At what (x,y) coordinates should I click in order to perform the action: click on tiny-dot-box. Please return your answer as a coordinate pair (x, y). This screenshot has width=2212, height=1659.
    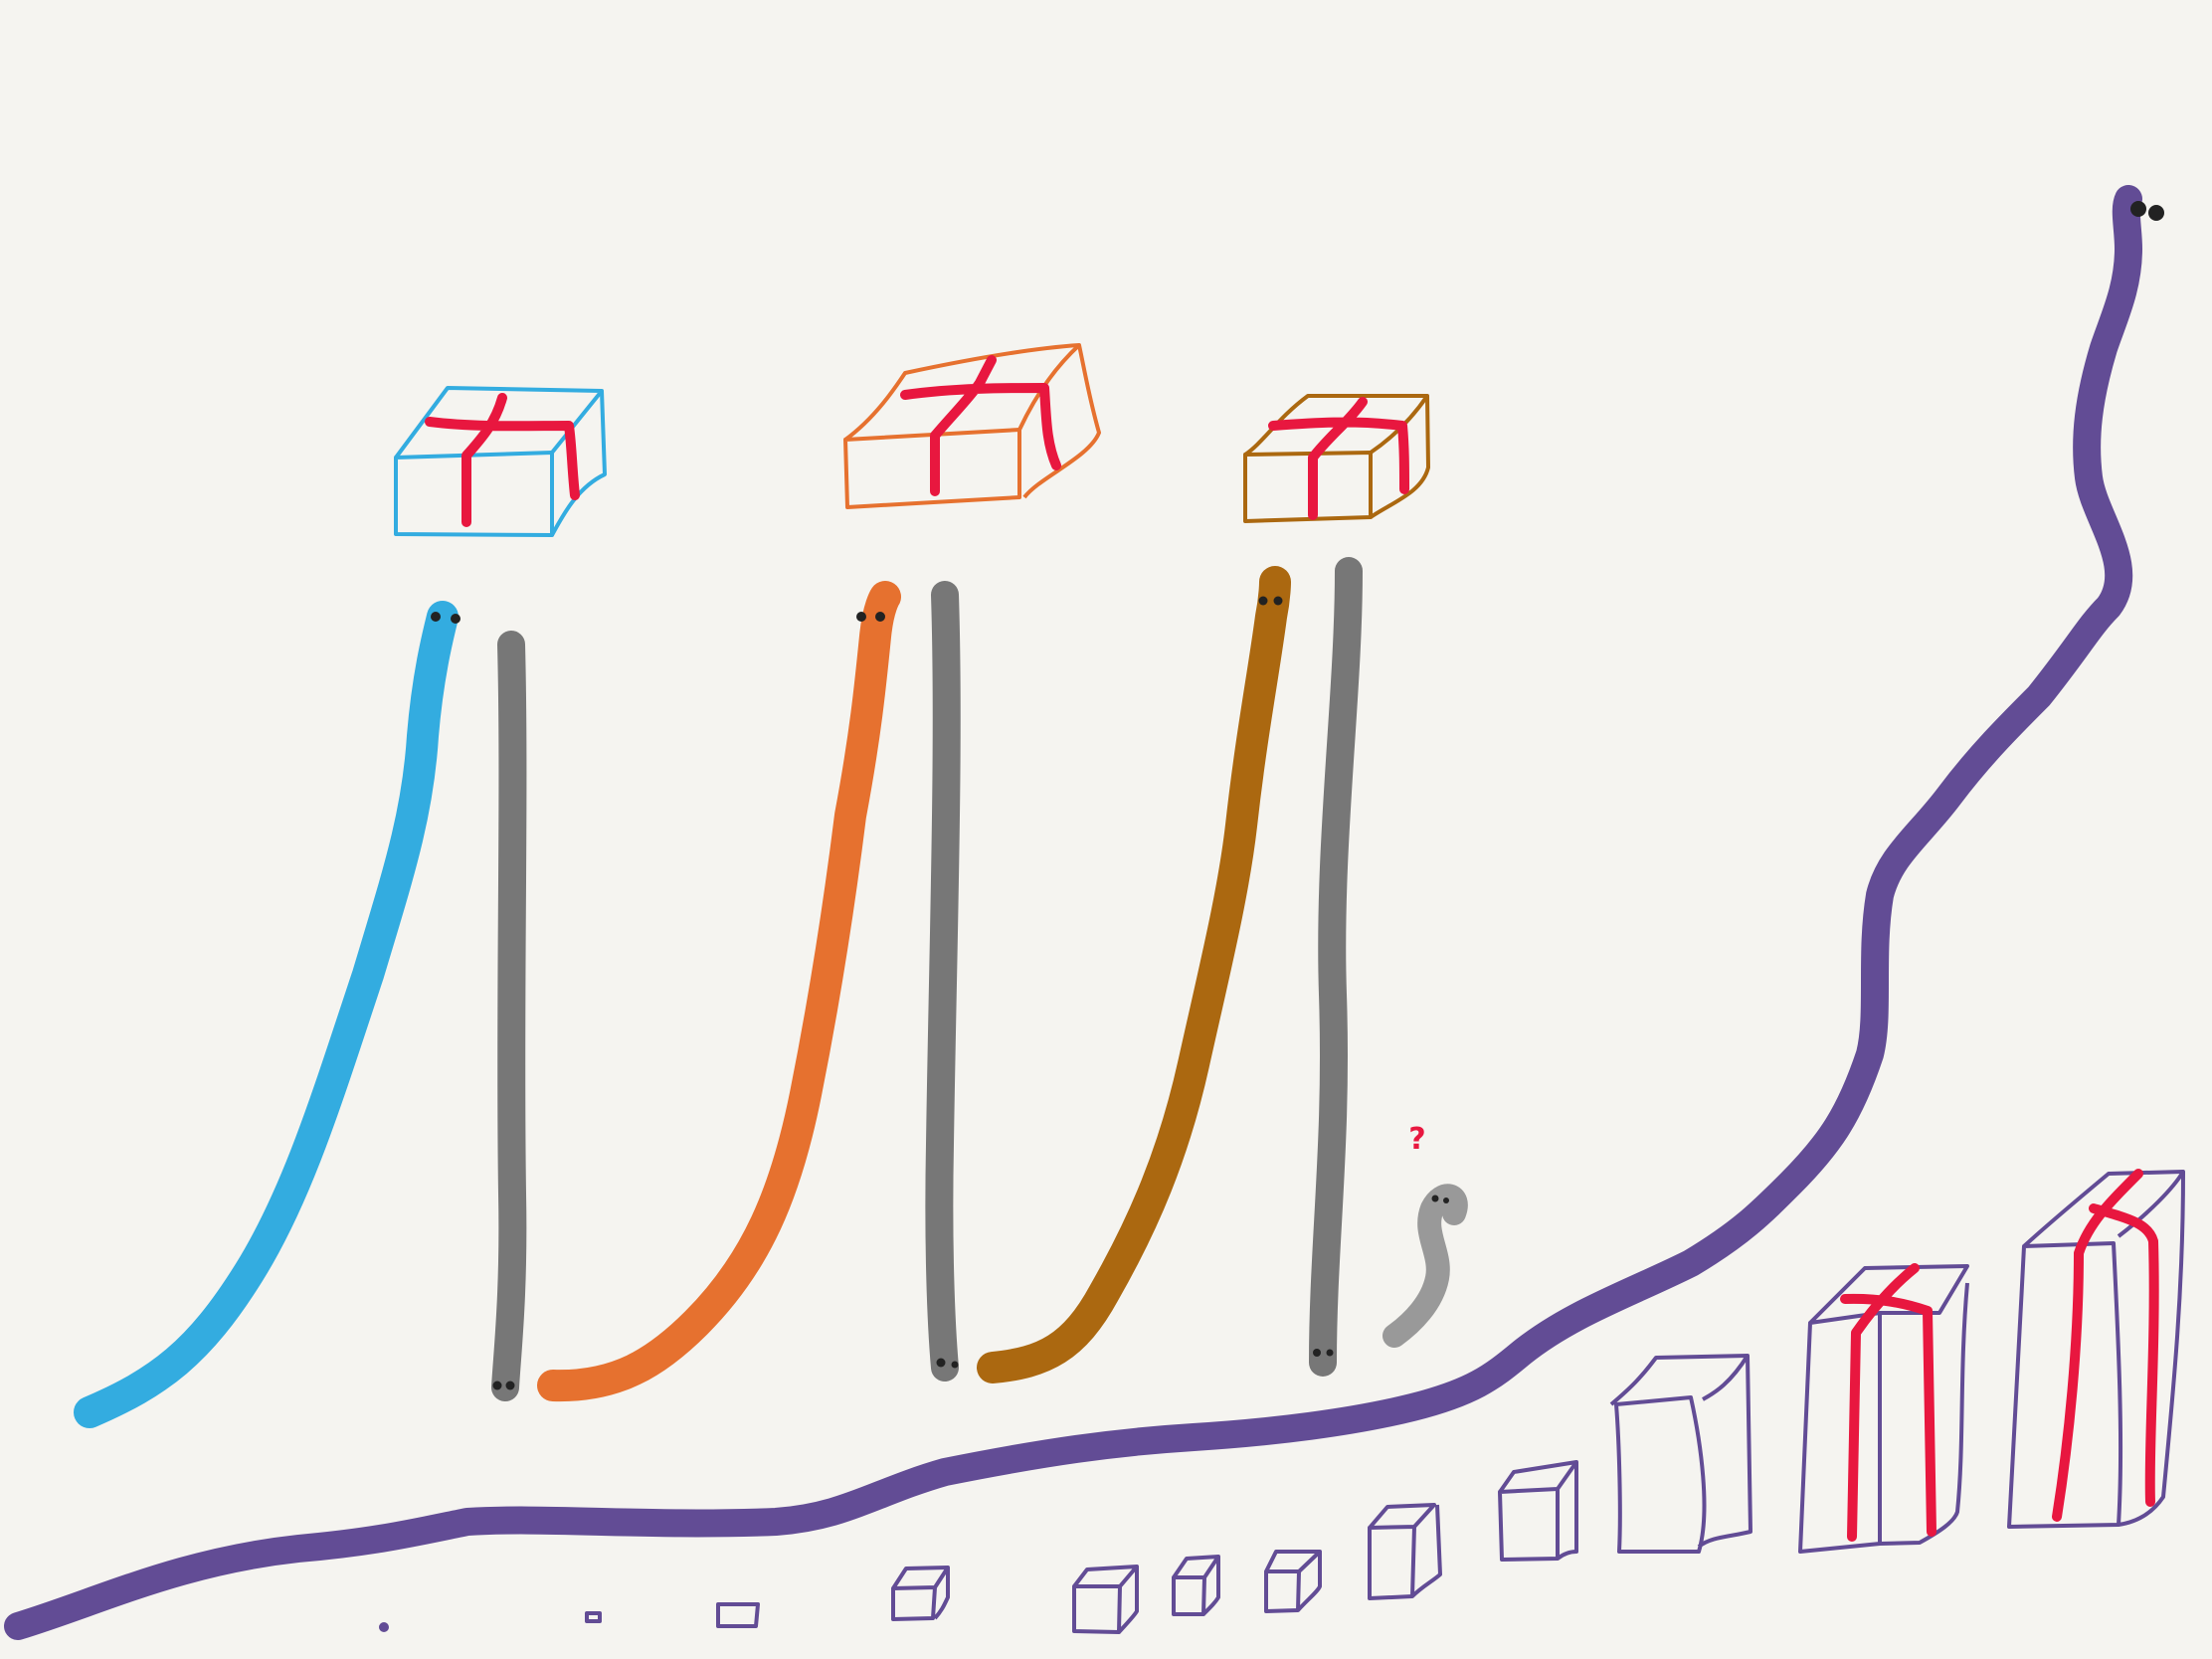
    Looking at the image, I should click on (384, 1627).